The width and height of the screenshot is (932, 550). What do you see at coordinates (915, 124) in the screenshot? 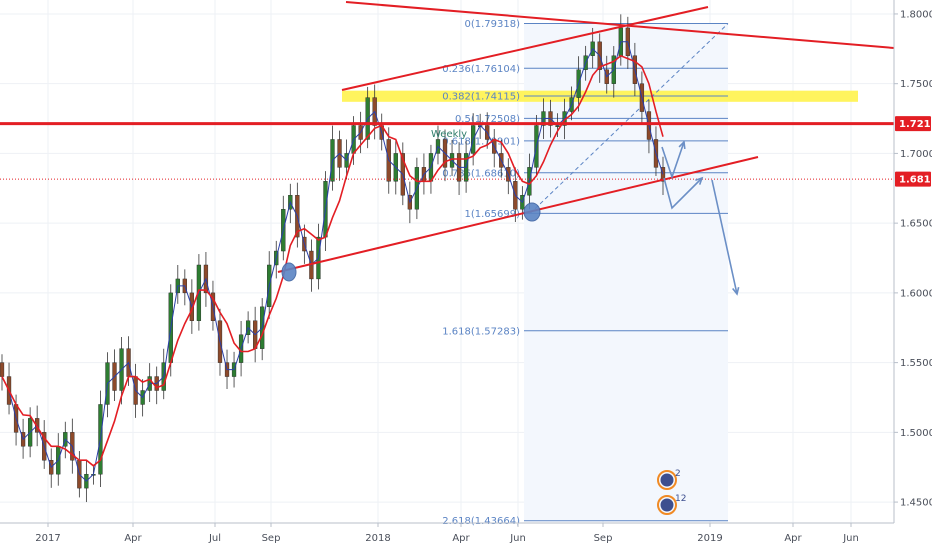
I see `price-tag-label: 1.72132` at bounding box center [915, 124].